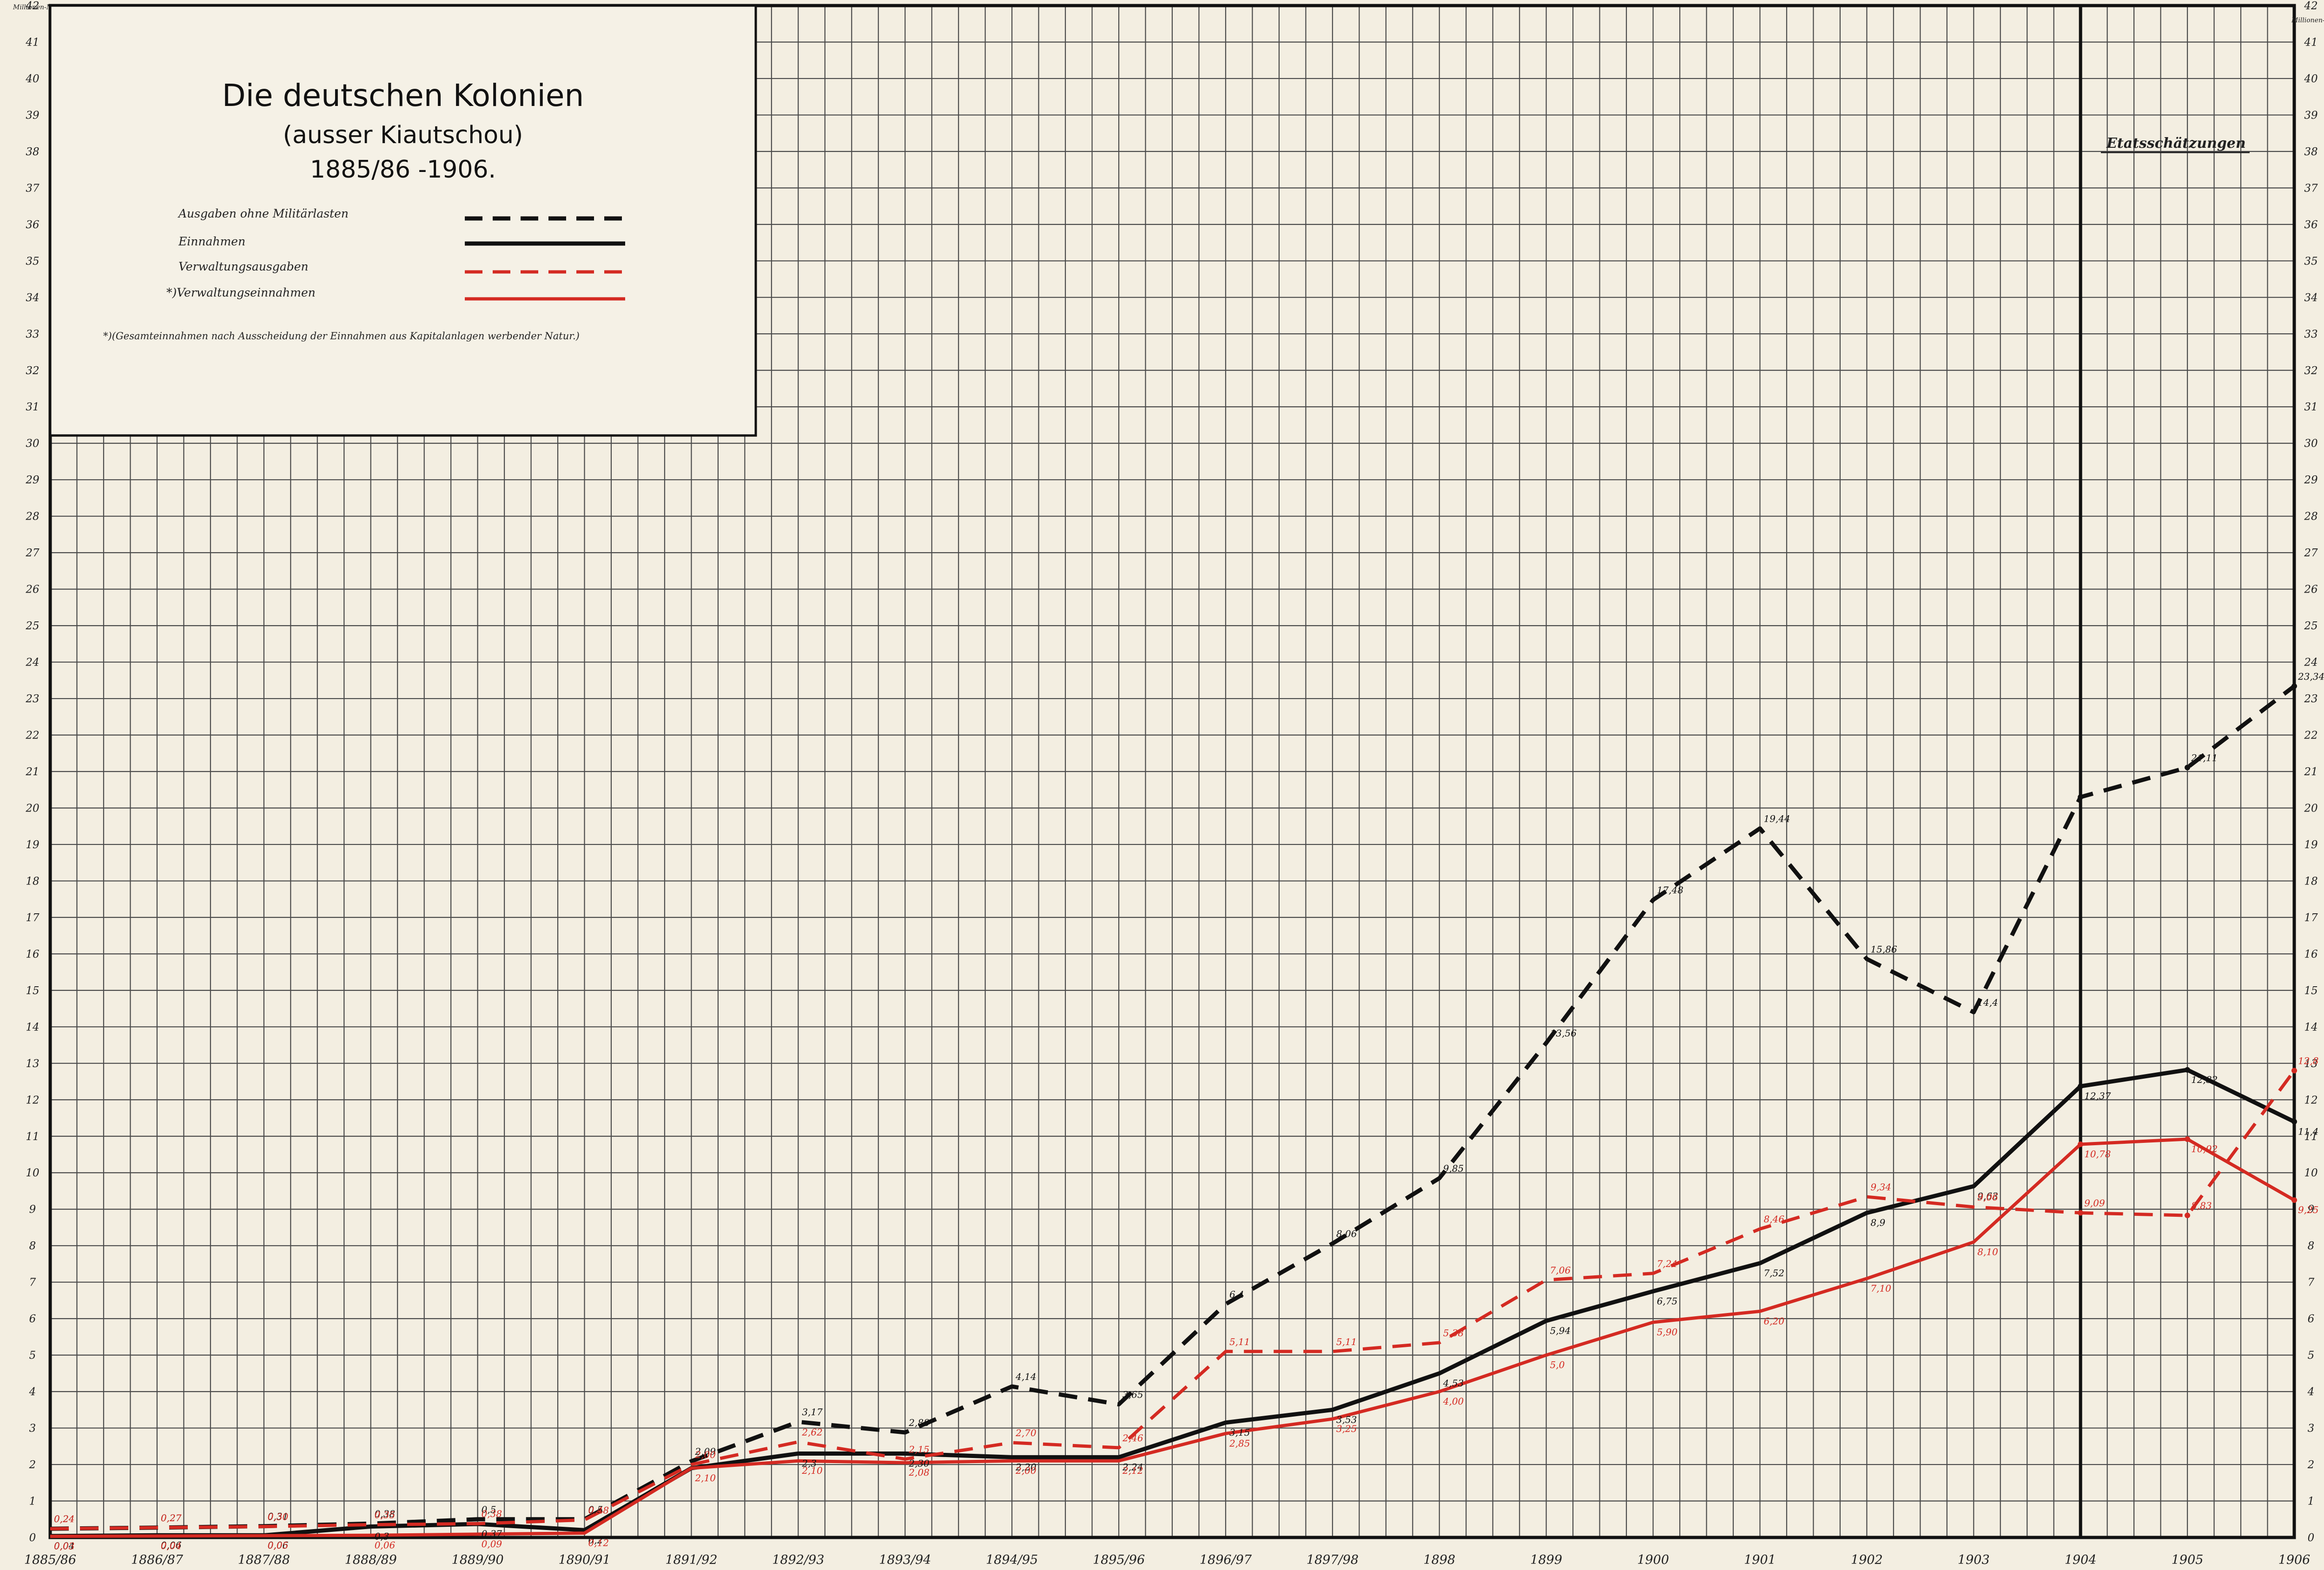 This screenshot has height=1570, width=2324. I want to click on y-tick-label-right: 5, so click(2311, 1356).